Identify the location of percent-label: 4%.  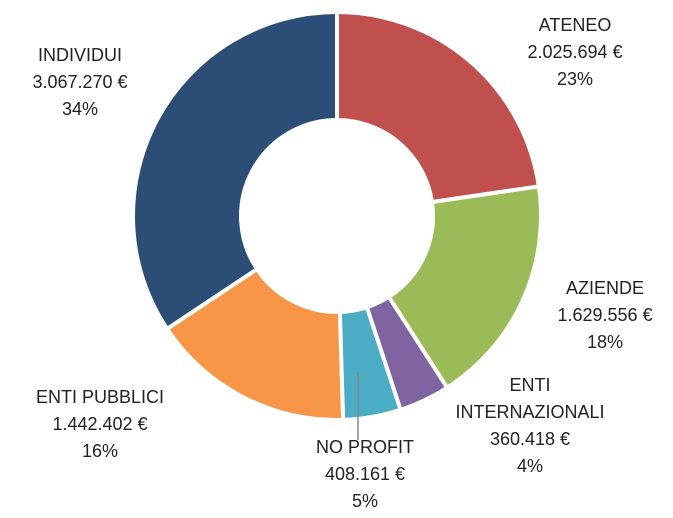
(529, 466).